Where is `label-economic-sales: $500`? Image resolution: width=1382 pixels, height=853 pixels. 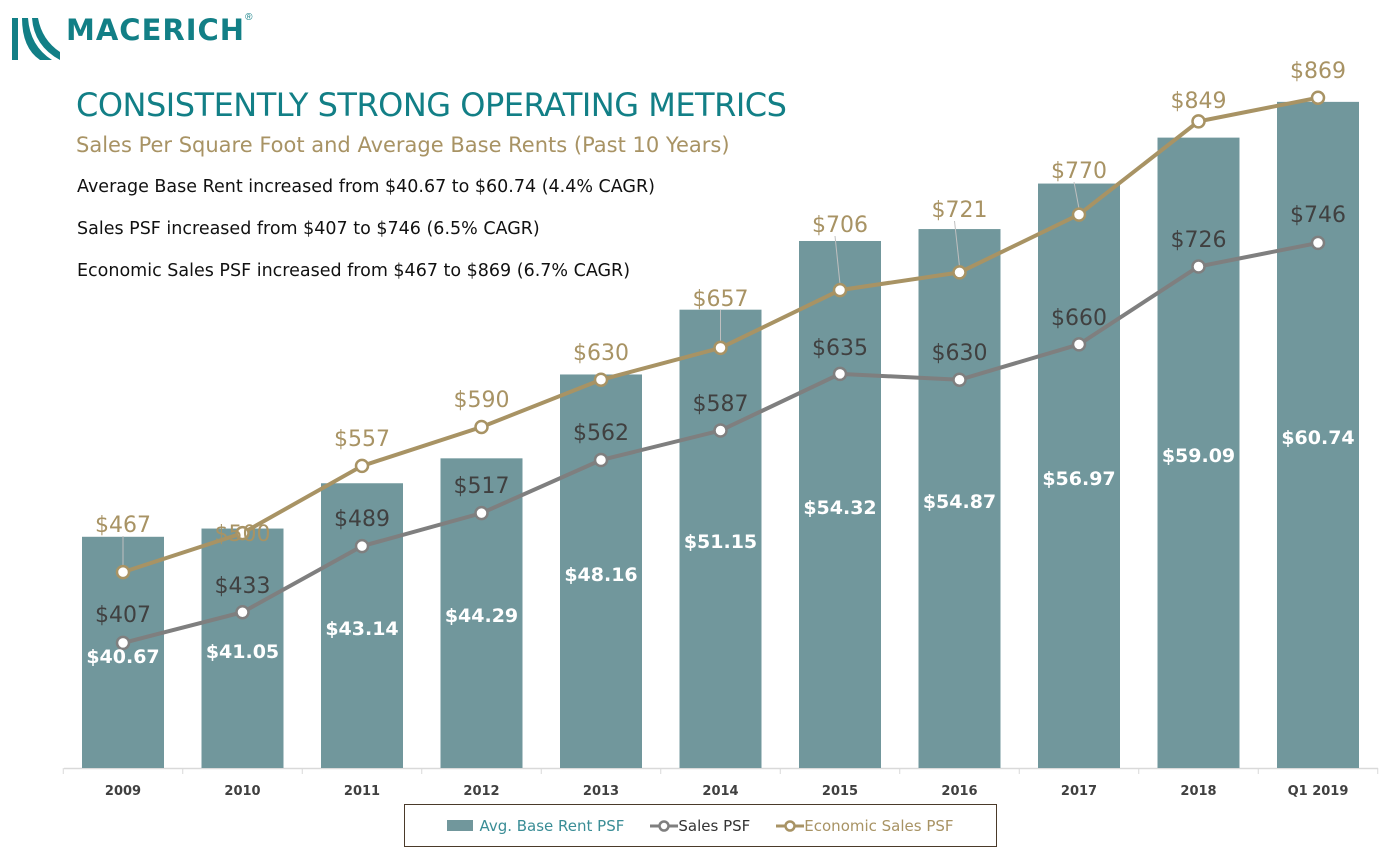 label-economic-sales: $500 is located at coordinates (243, 534).